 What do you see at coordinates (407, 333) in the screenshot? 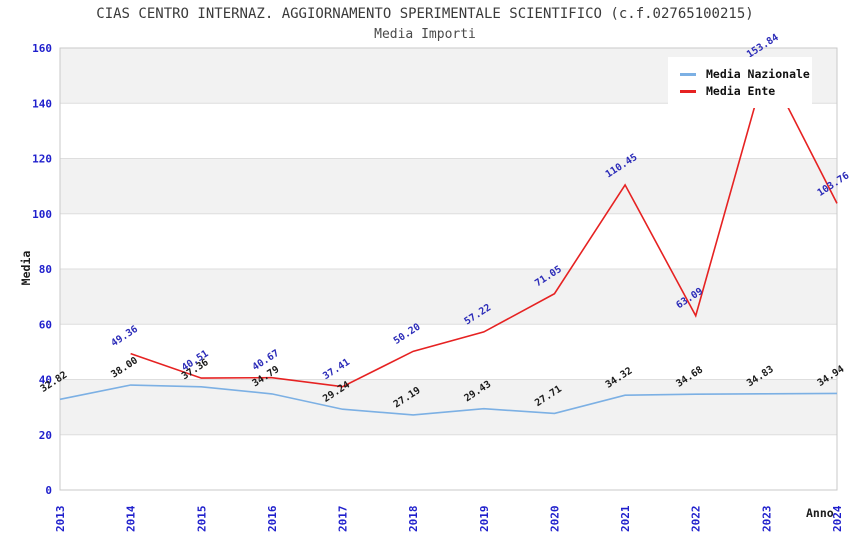
I see `point-label: 50.20` at bounding box center [407, 333].